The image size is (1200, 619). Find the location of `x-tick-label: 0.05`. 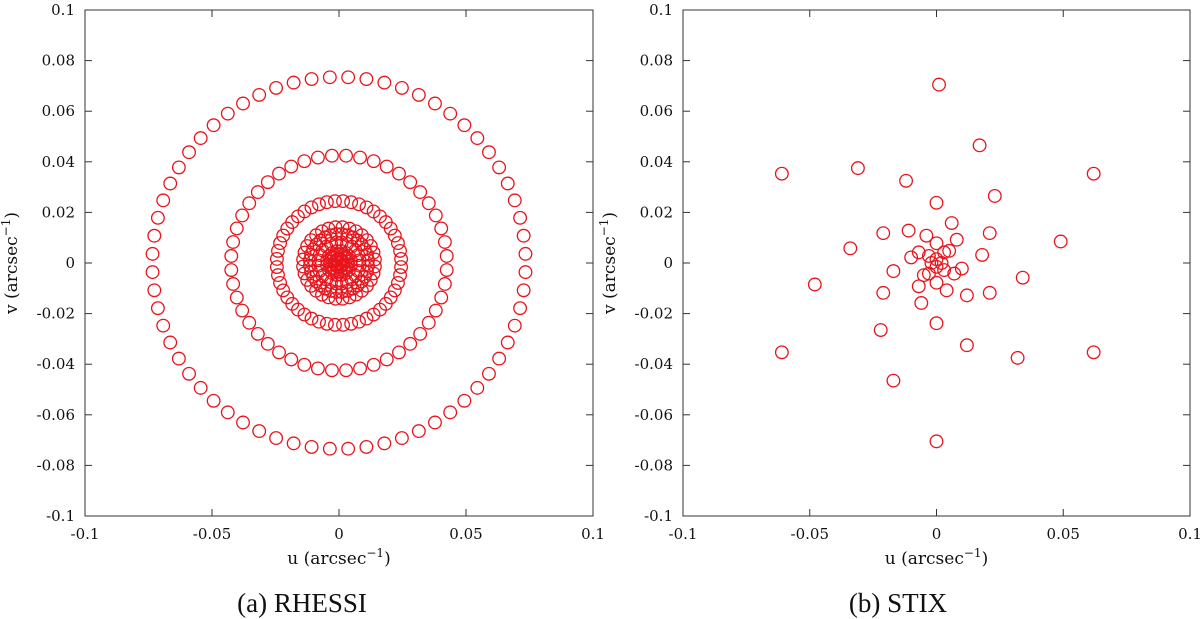

x-tick-label: 0.05 is located at coordinates (1063, 534).